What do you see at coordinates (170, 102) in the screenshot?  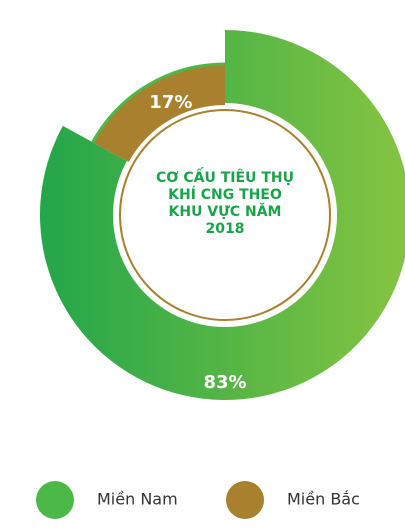 I see `value-label: 17%` at bounding box center [170, 102].